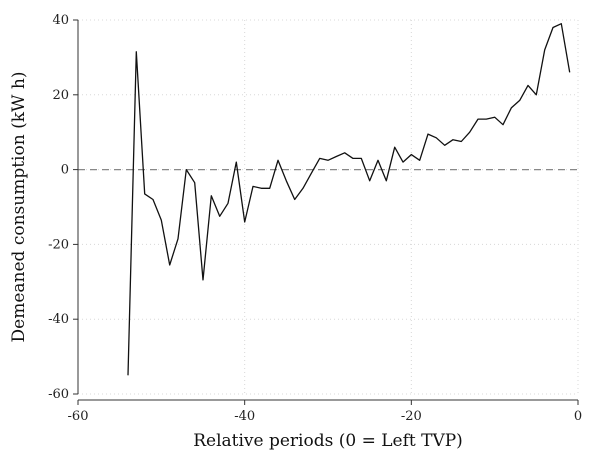 The height and width of the screenshot is (454, 589). I want to click on y-tick-label: 0, so click(65, 170).